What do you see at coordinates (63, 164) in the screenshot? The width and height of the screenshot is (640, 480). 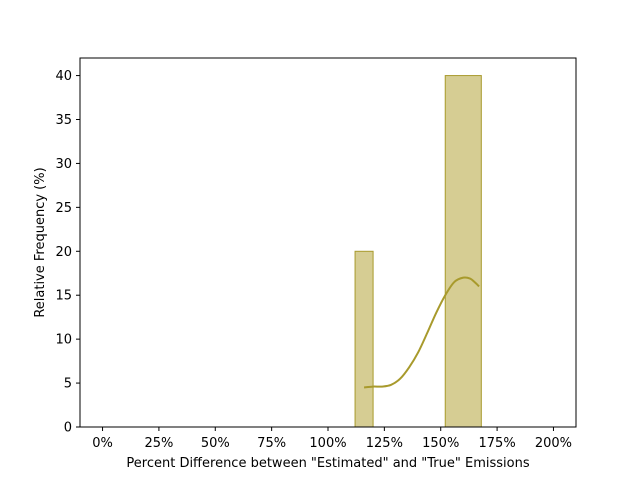 I see `y-tick-label: 30` at bounding box center [63, 164].